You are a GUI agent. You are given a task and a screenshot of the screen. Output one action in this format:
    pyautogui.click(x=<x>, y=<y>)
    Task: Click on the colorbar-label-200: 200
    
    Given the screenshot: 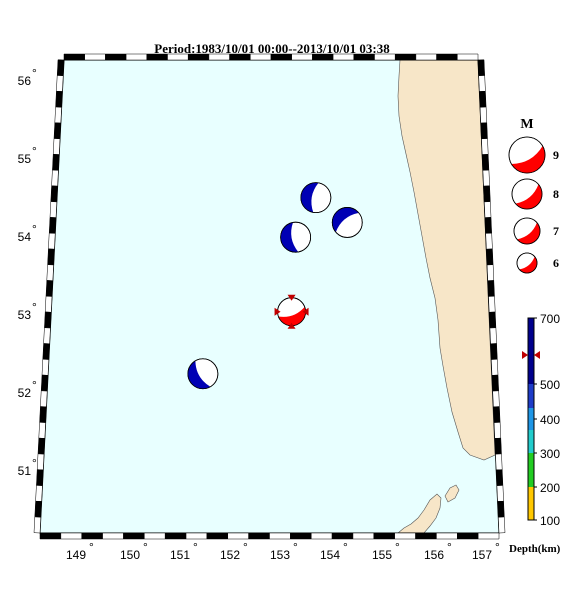 What is the action you would take?
    pyautogui.click(x=550, y=488)
    